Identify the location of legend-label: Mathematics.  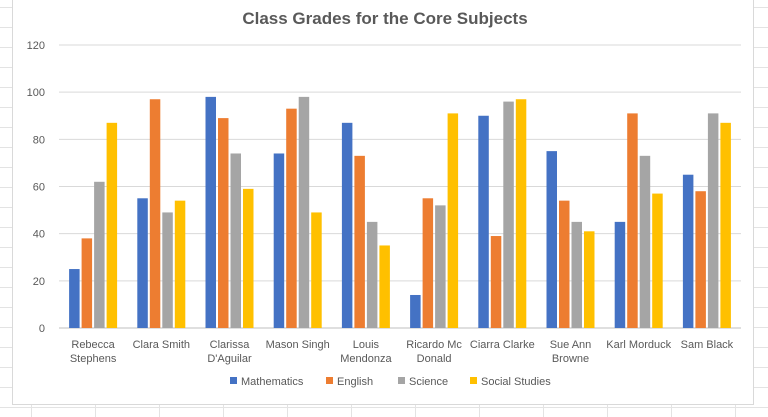
(272, 382).